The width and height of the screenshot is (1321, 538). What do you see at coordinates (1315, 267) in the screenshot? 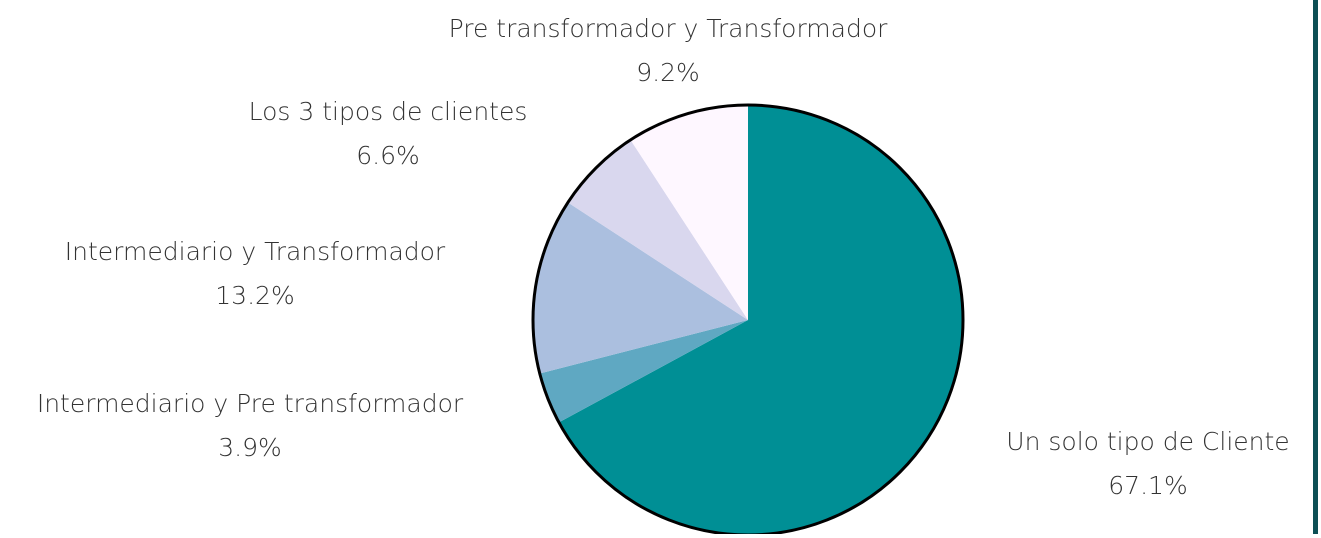
I see `side-bar` at bounding box center [1315, 267].